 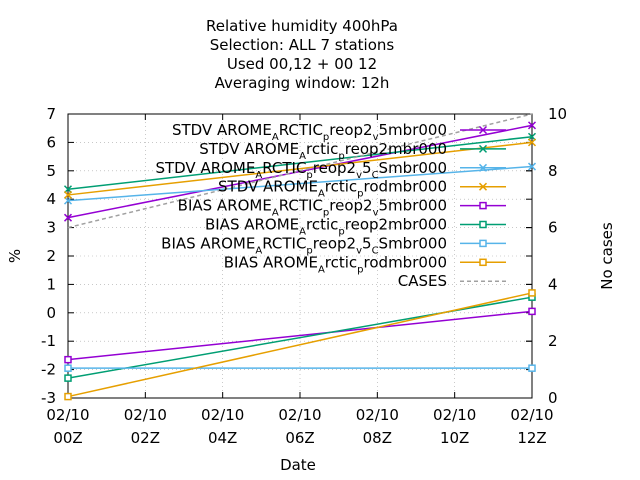 I want to click on legend-label: STDV AROMEARCTICpreop2v5mbr000, so click(x=309, y=132).